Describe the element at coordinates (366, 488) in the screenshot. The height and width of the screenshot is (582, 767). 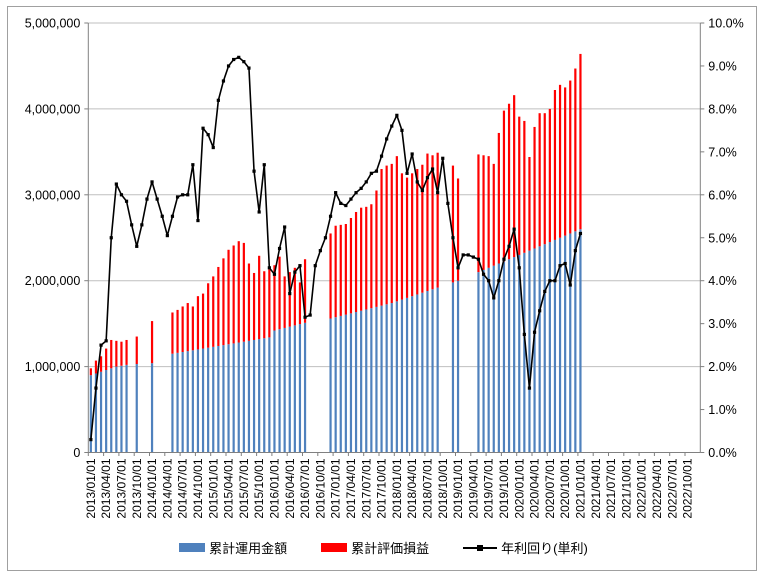
I see `x-axis-label: 2017/07/01` at that location.